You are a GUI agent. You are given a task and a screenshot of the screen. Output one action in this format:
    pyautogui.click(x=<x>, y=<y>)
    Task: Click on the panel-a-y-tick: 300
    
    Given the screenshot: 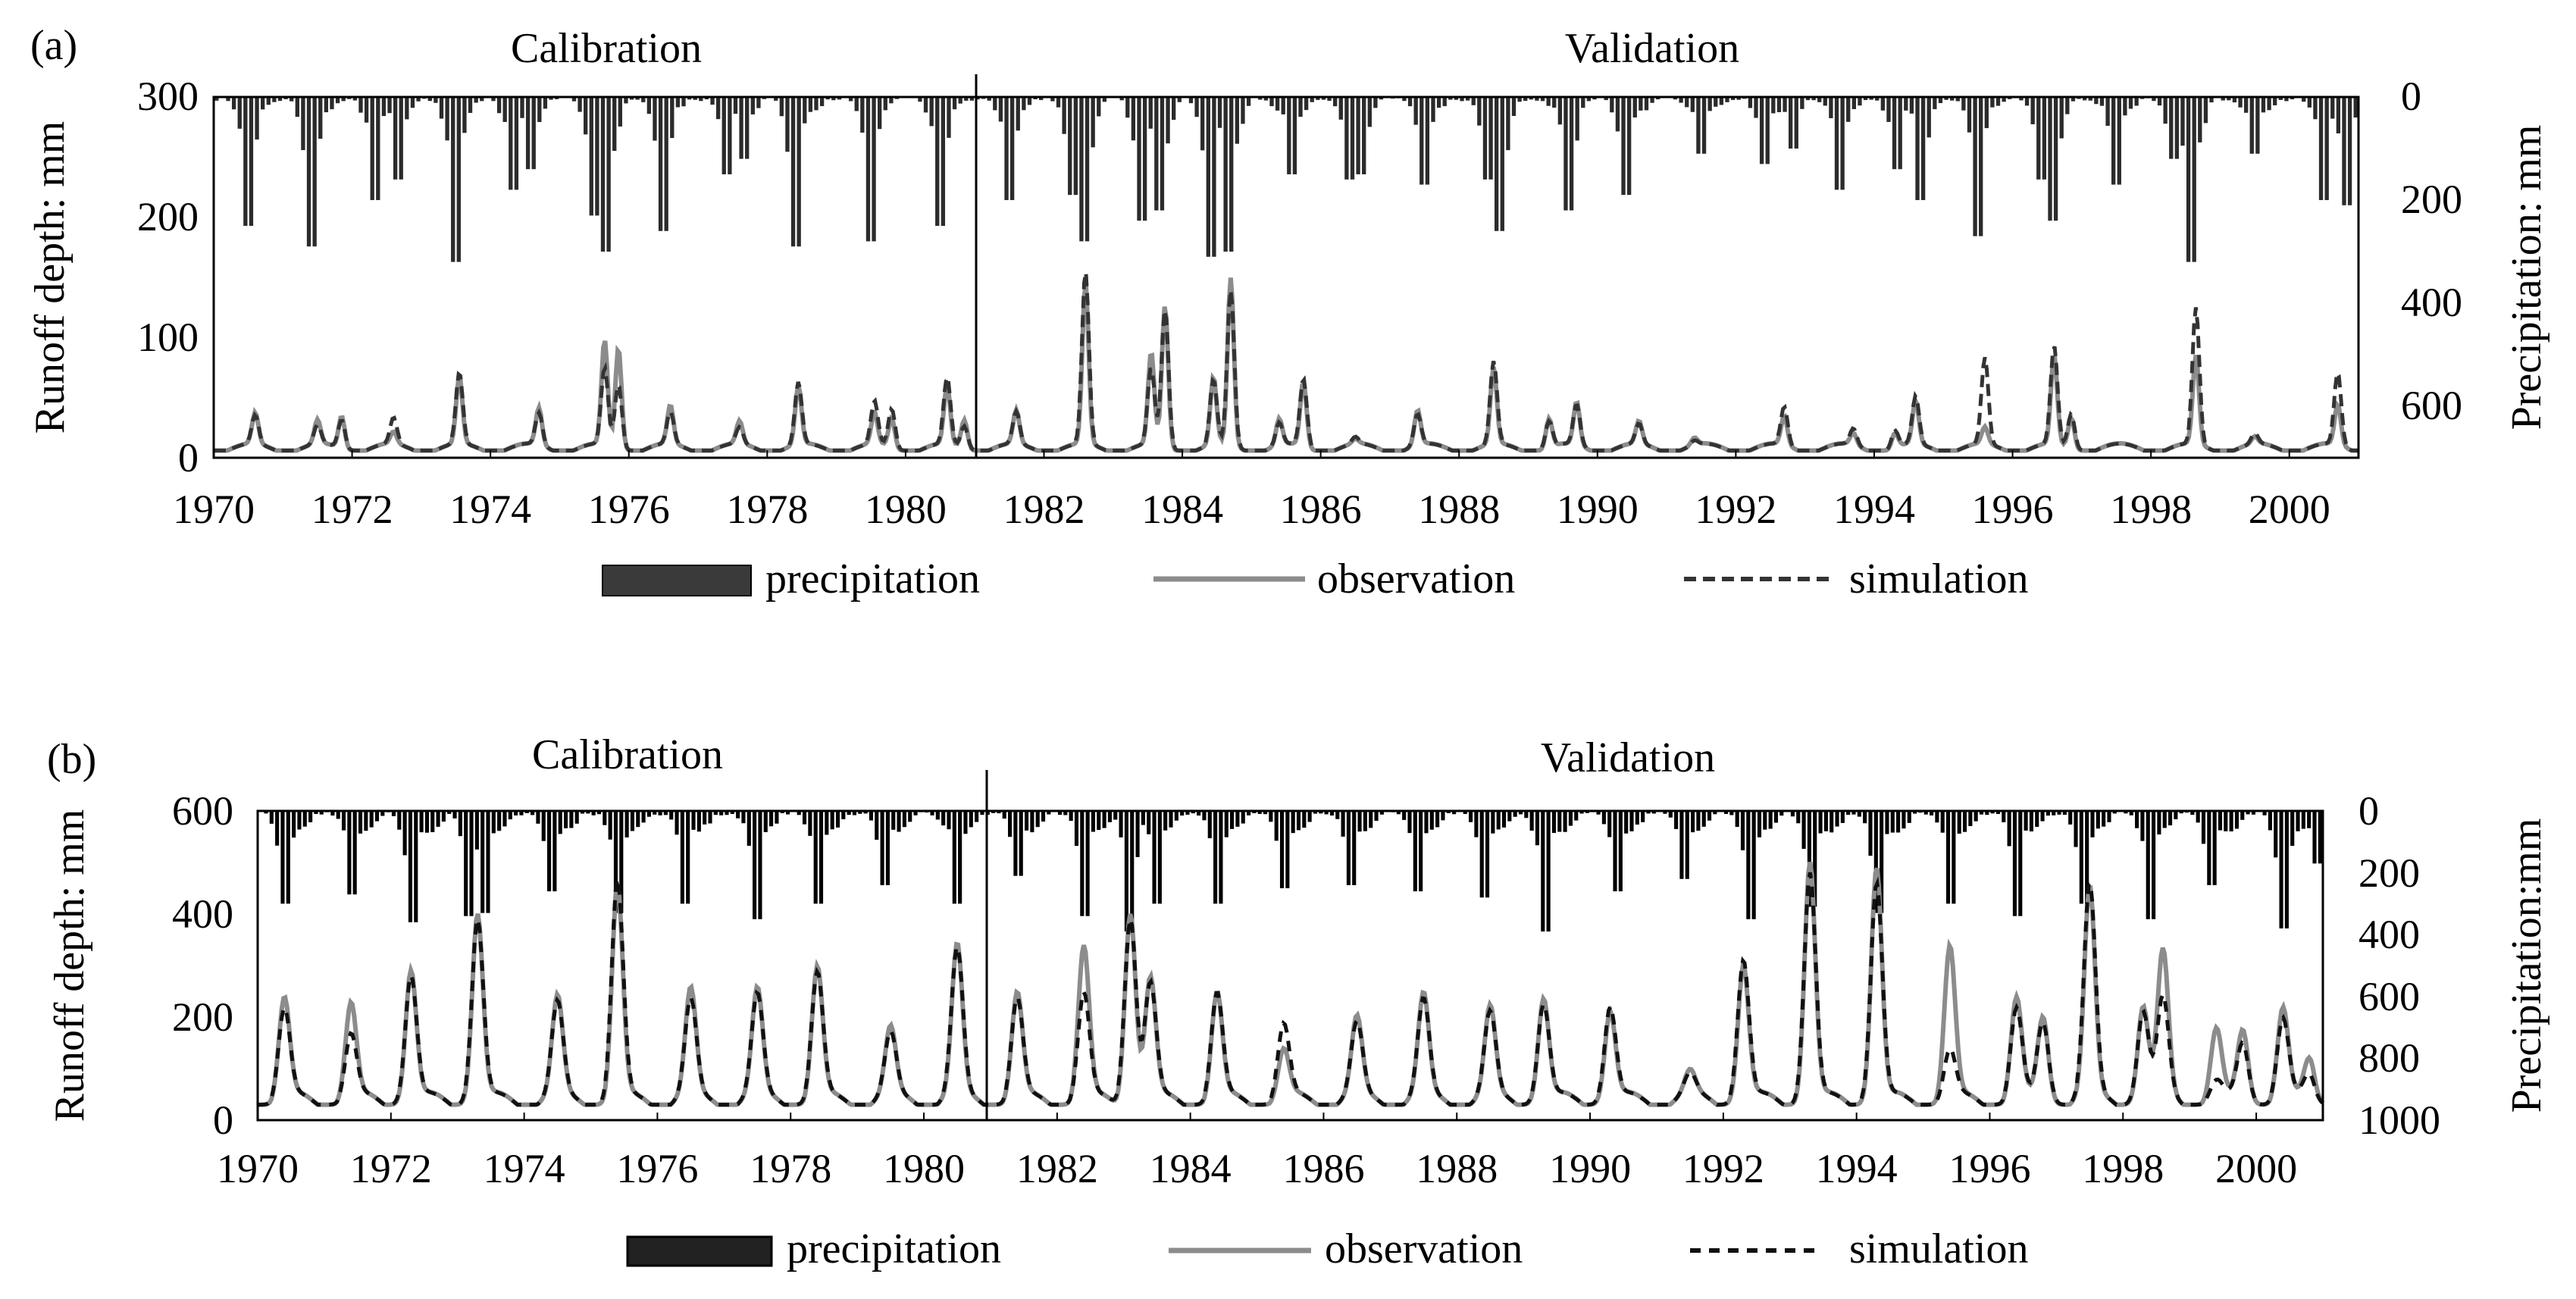 What is the action you would take?
    pyautogui.click(x=168, y=96)
    